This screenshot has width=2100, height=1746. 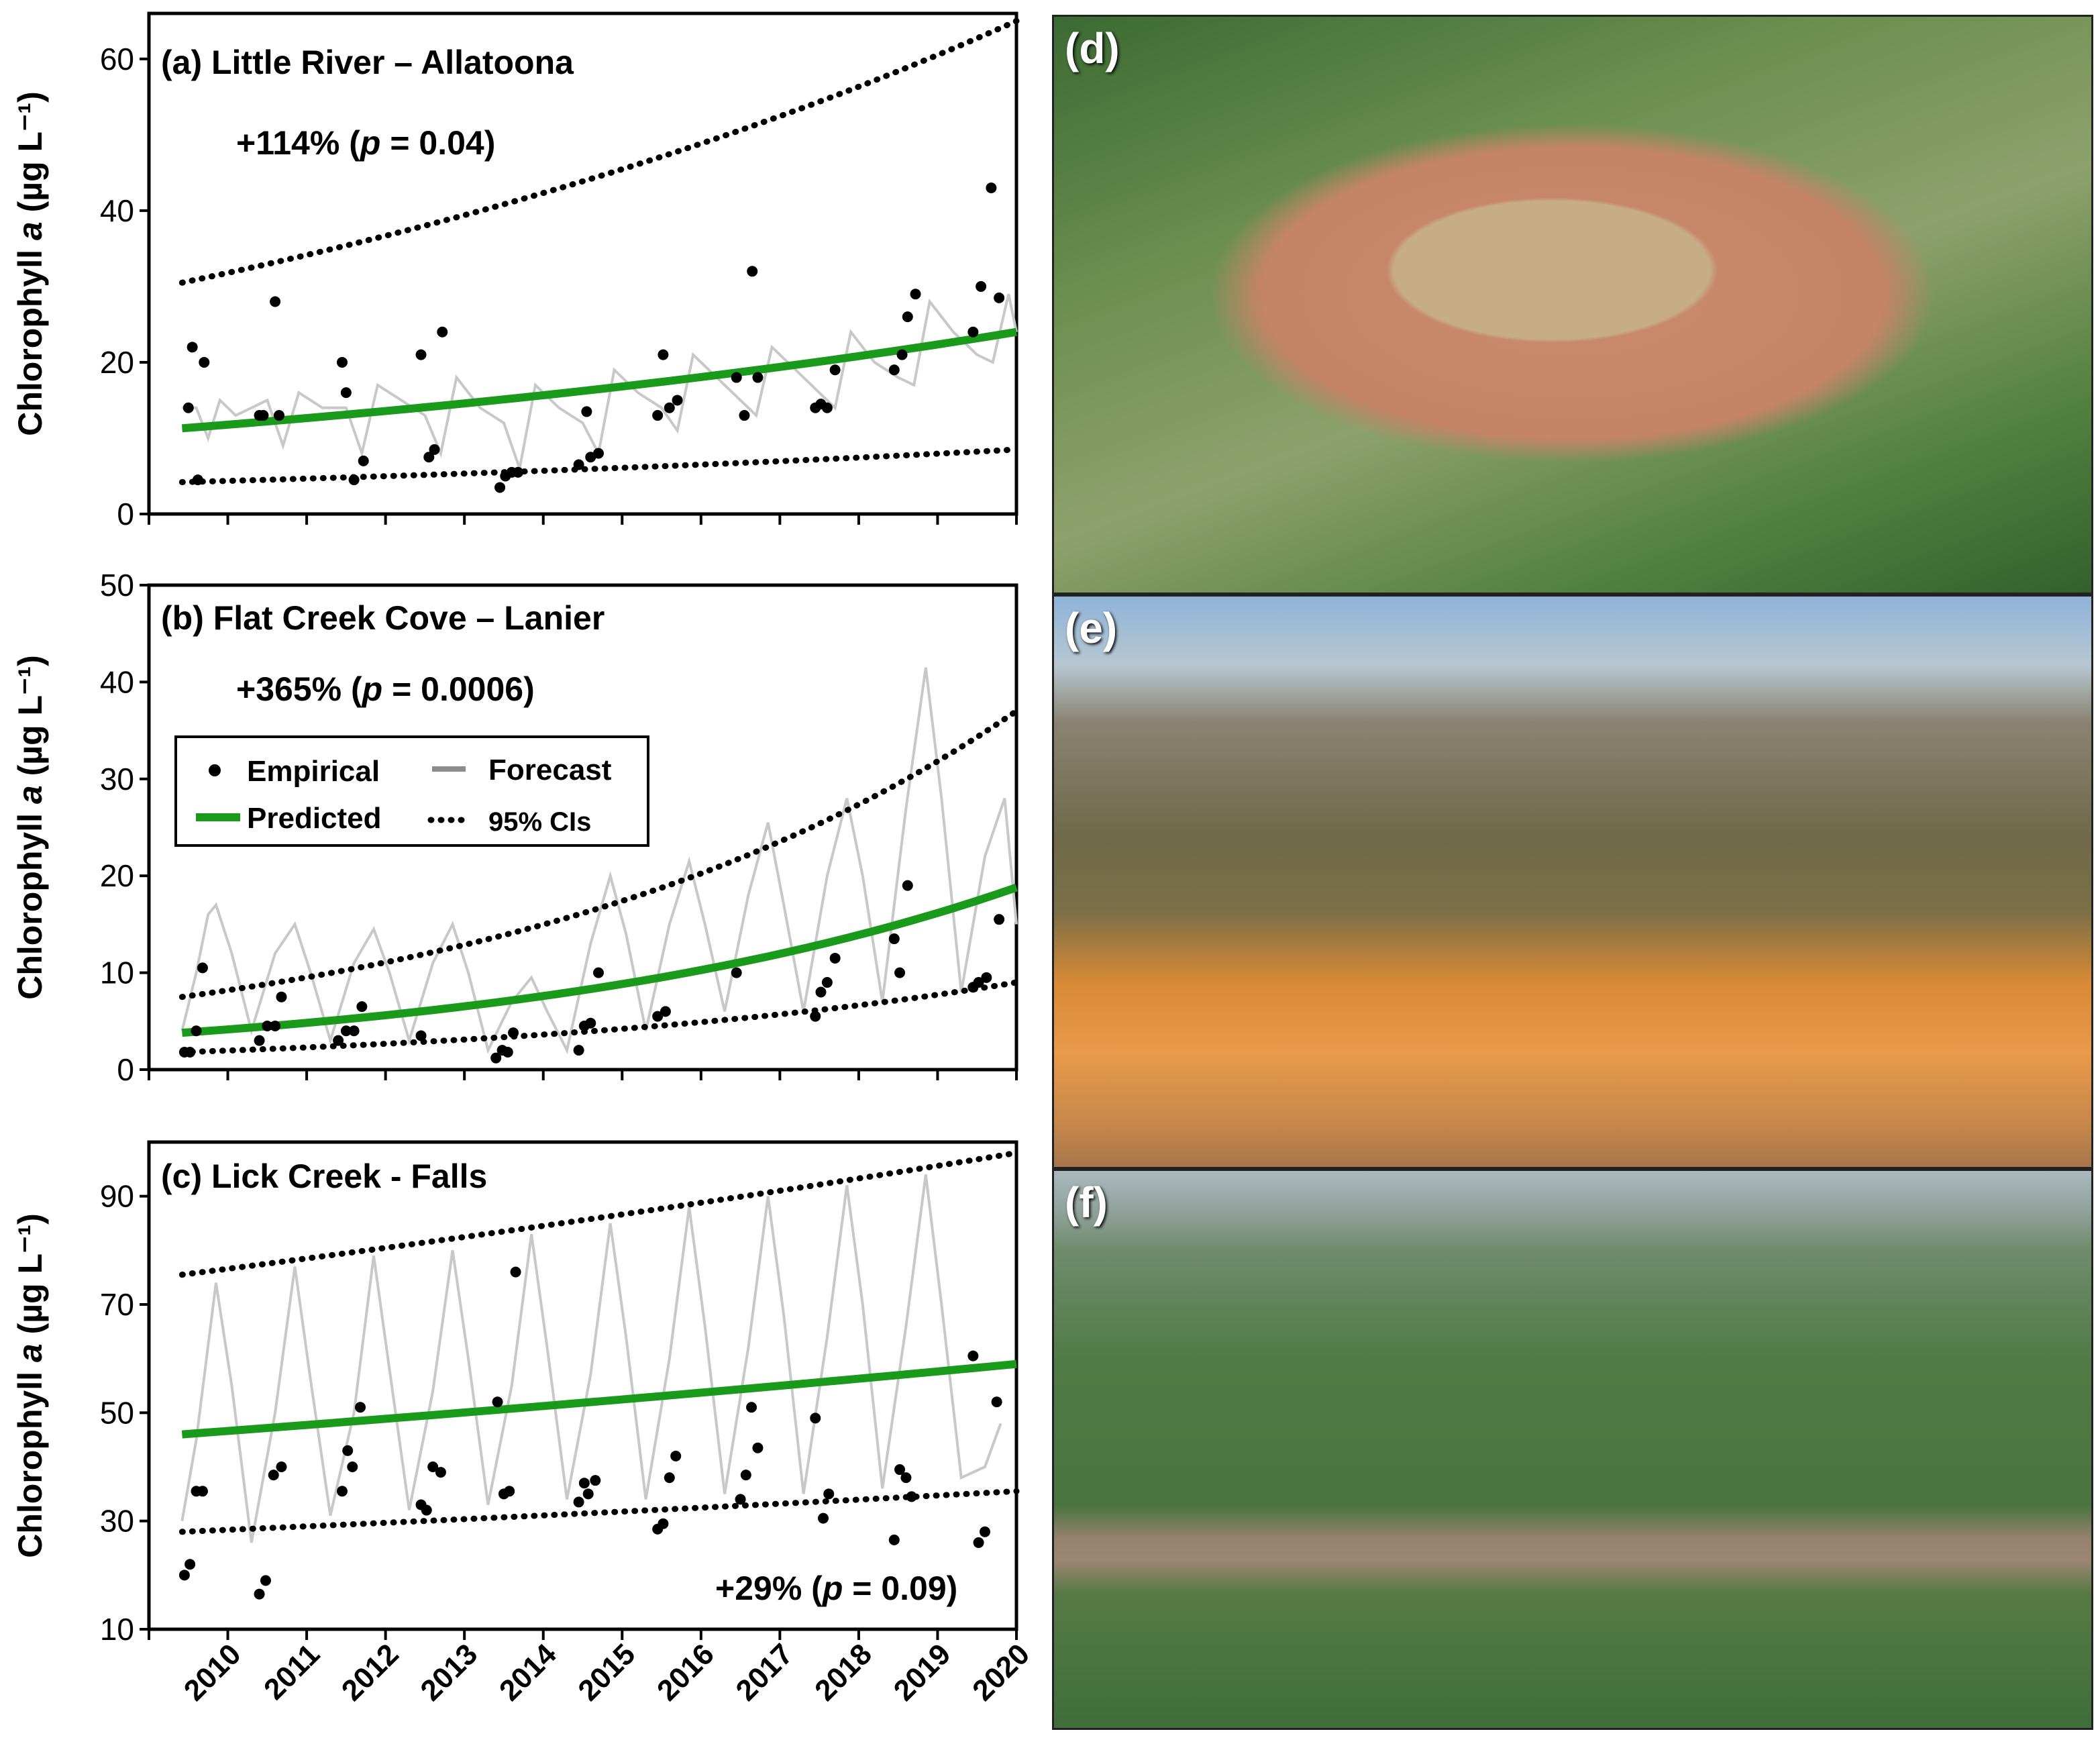 What do you see at coordinates (411, 791) in the screenshot?
I see `legend-box` at bounding box center [411, 791].